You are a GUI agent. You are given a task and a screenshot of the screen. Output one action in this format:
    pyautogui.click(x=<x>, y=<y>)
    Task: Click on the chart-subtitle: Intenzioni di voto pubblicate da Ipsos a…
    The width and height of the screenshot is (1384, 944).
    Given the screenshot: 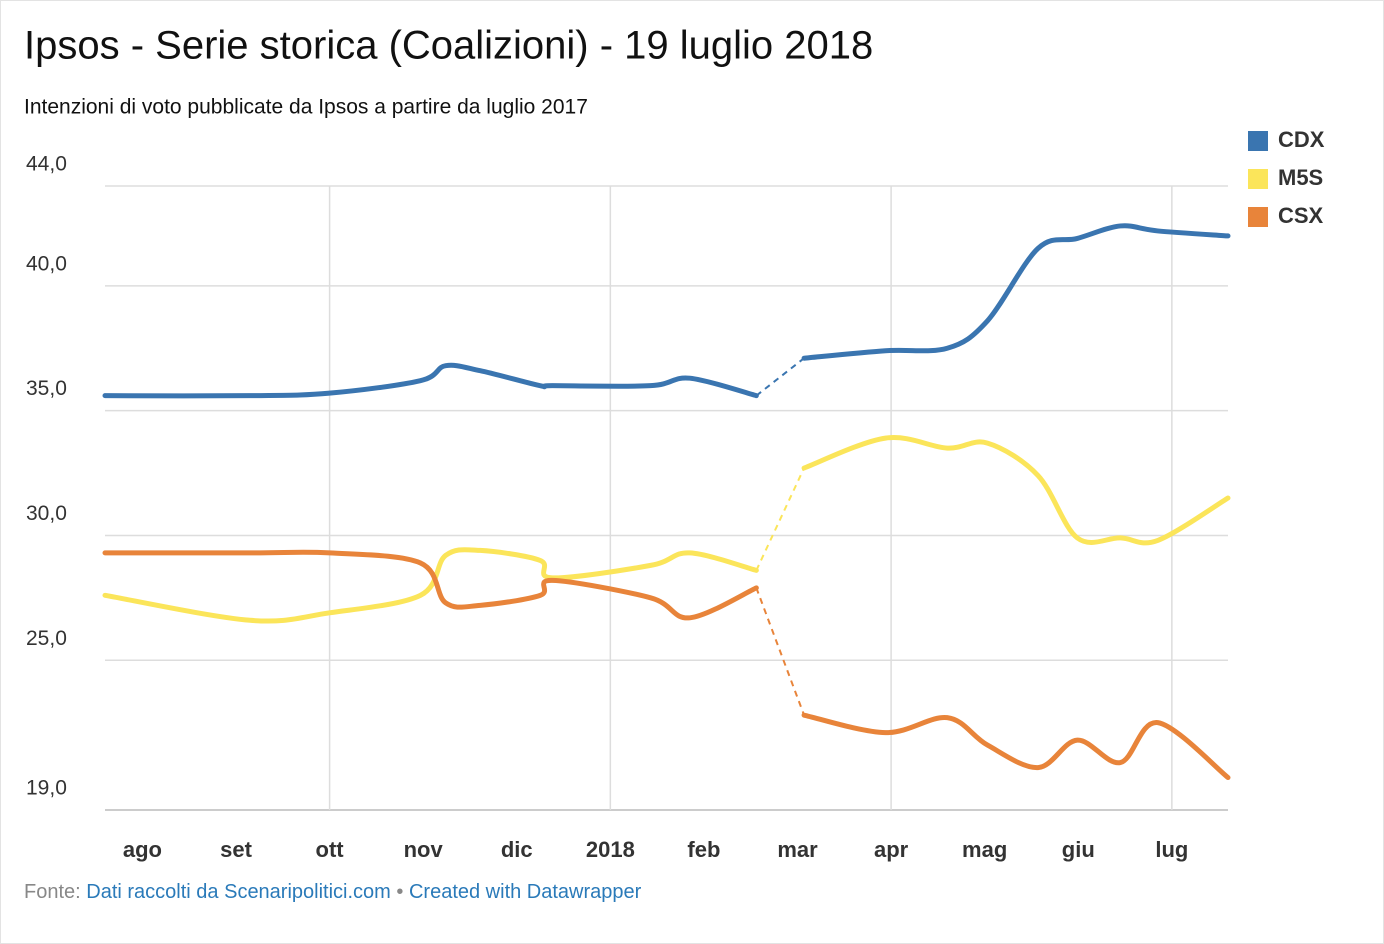 What is the action you would take?
    pyautogui.click(x=306, y=107)
    